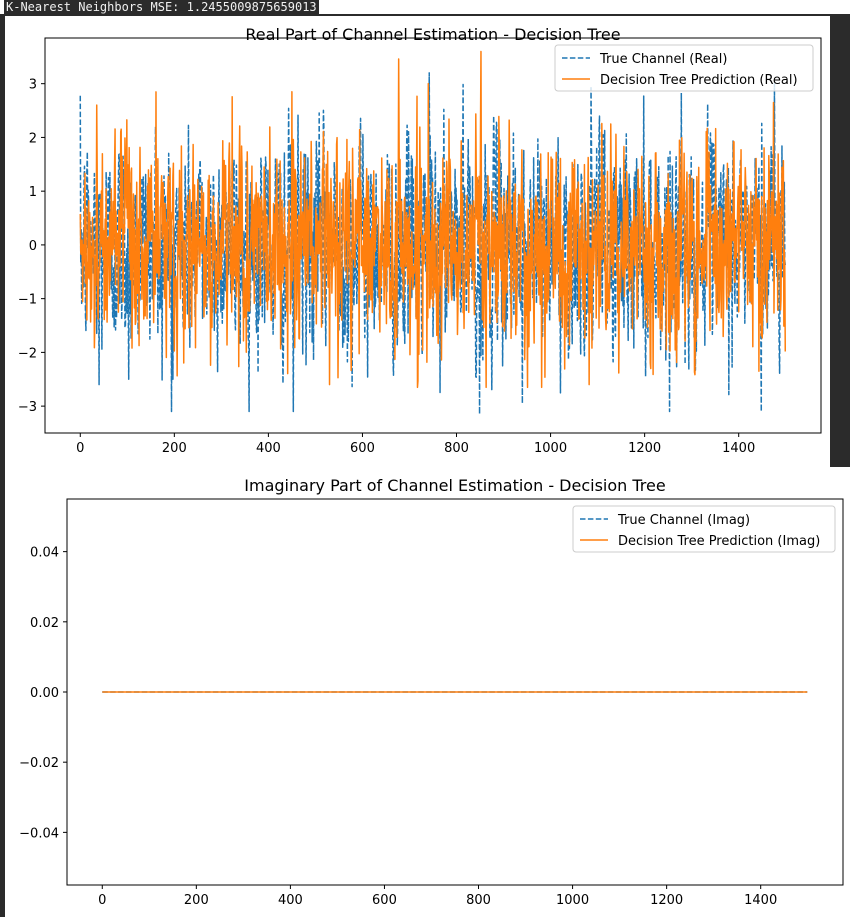 Image resolution: width=850 pixels, height=917 pixels. Describe the element at coordinates (39, 833) in the screenshot. I see `y-tick-label: −0.04` at that location.